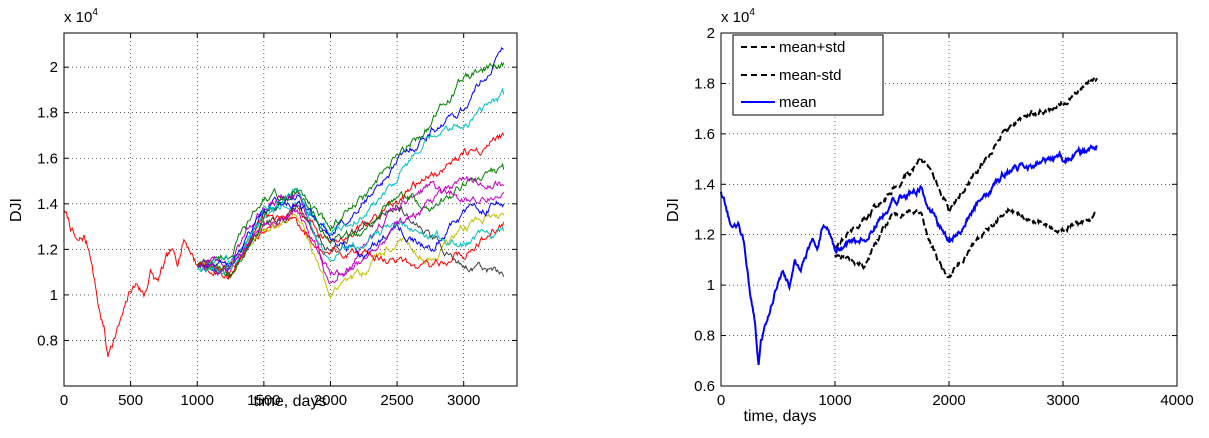 The height and width of the screenshot is (438, 1209). I want to click on left-y-tick-label: 1.4, so click(47, 204).